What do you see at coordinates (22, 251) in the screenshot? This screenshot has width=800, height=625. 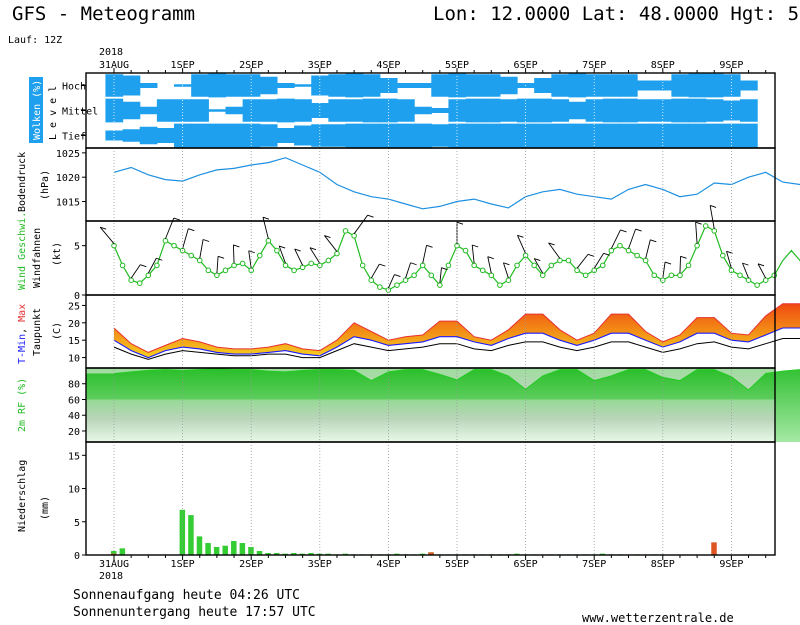 I see `wind-ylabel: Wind Geschwi.` at bounding box center [22, 251].